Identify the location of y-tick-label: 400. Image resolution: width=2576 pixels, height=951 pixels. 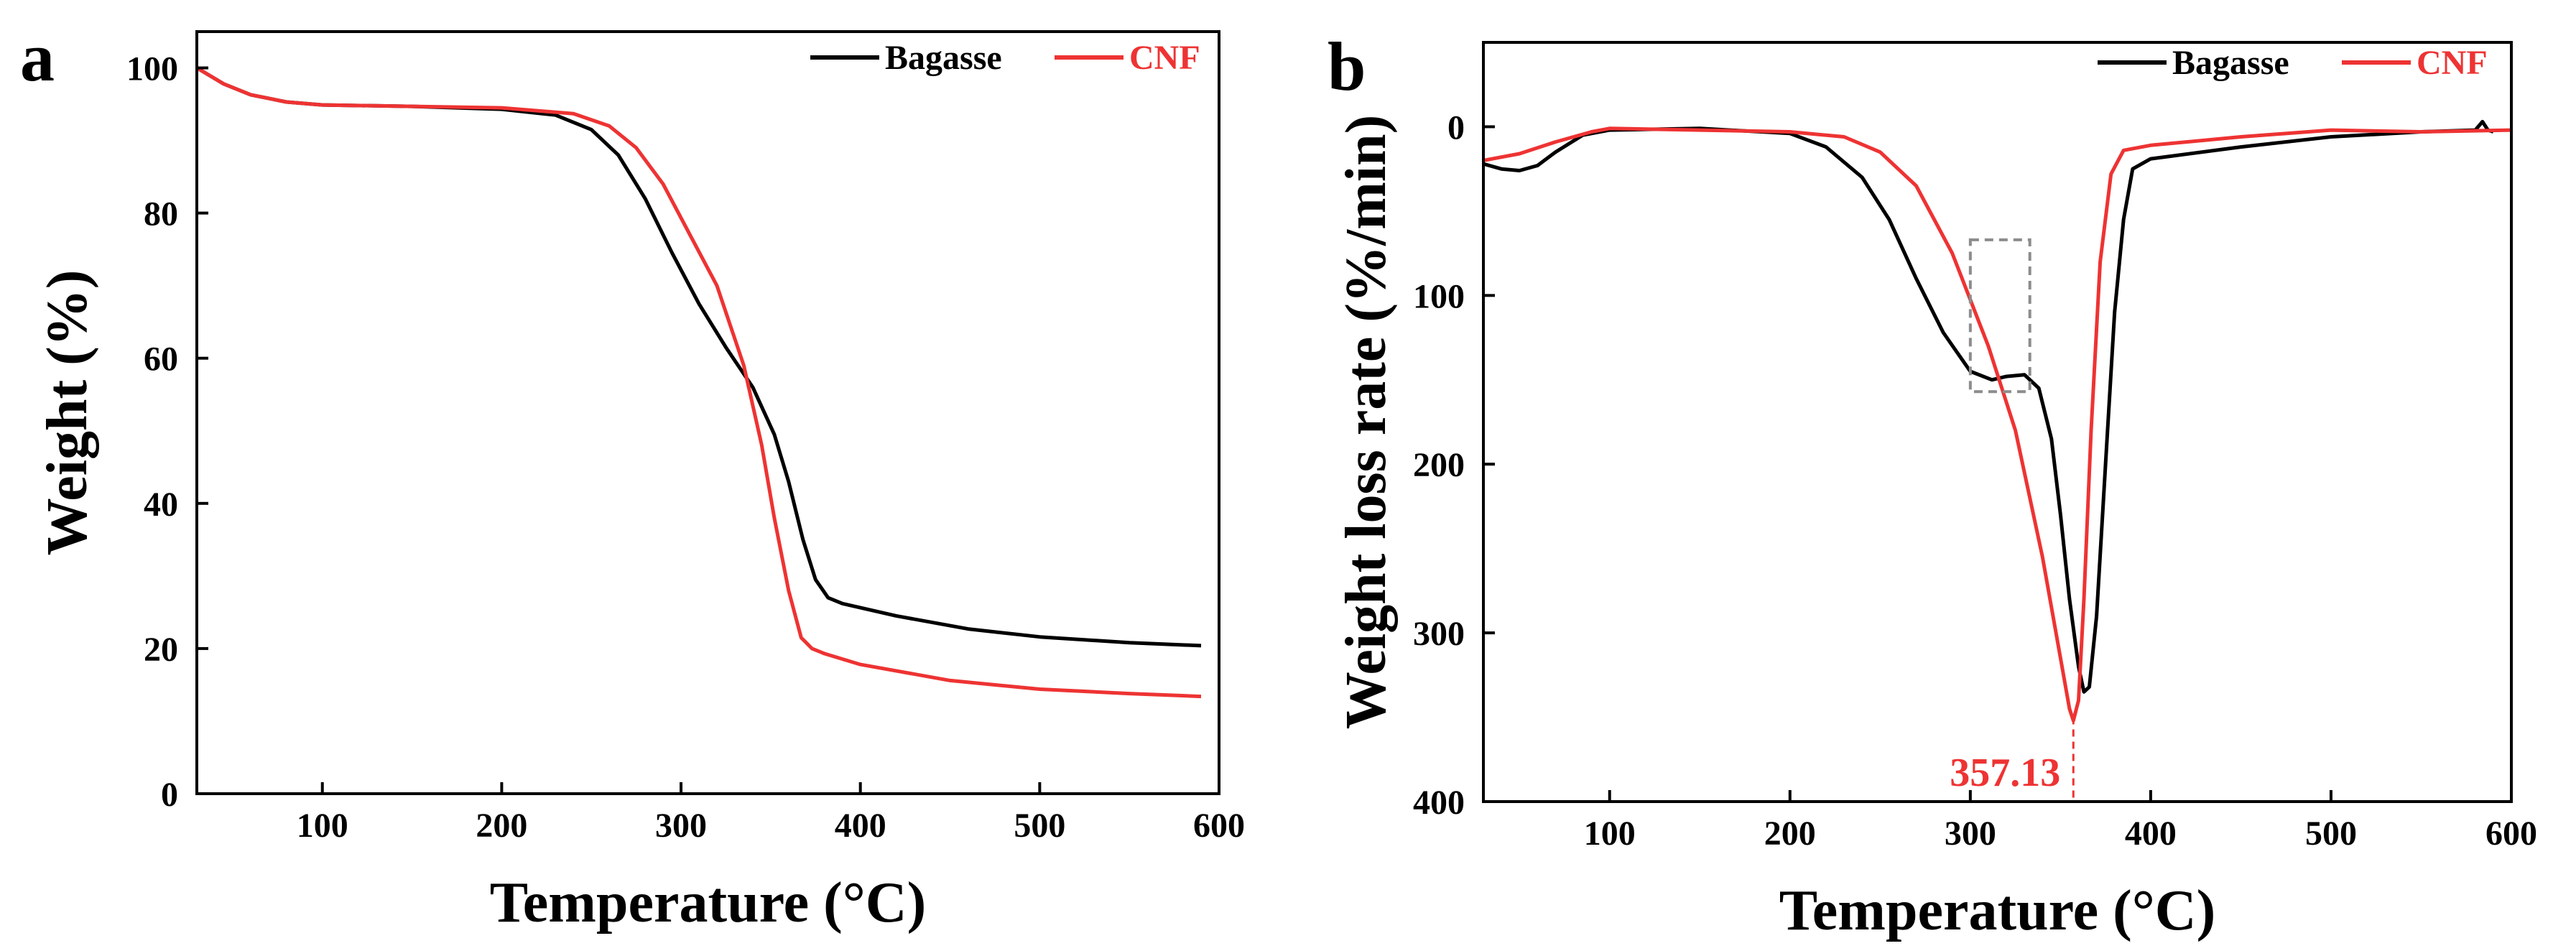
(1439, 803).